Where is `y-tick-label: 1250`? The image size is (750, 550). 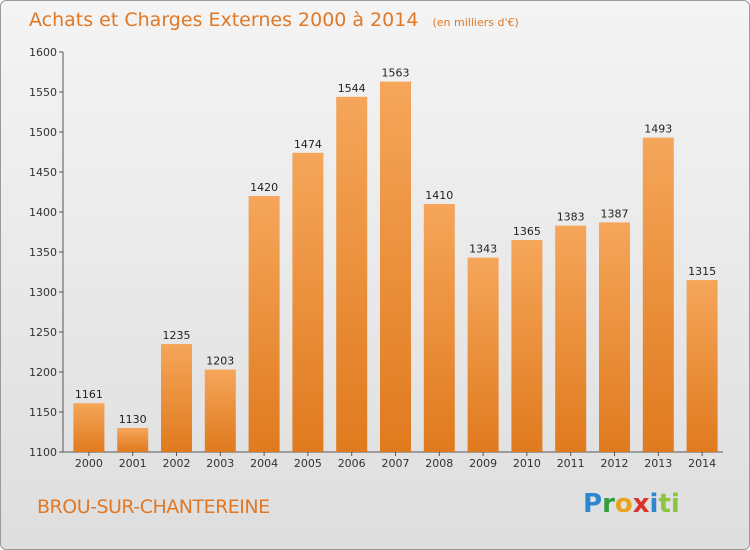
y-tick-label: 1250 is located at coordinates (43, 332).